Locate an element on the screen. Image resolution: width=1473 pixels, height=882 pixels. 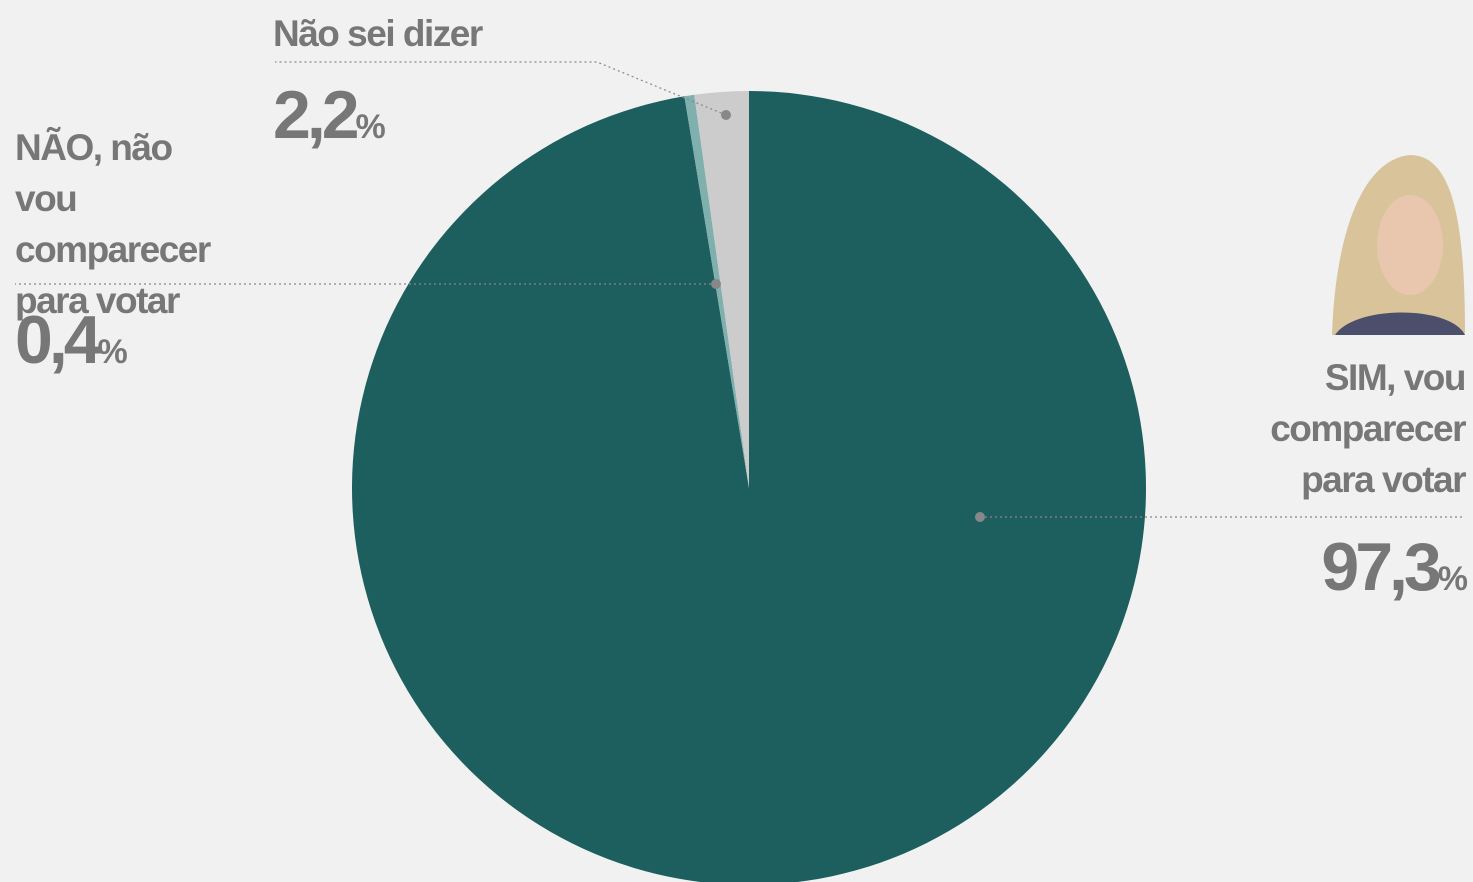
portrait is located at coordinates (1398, 245).